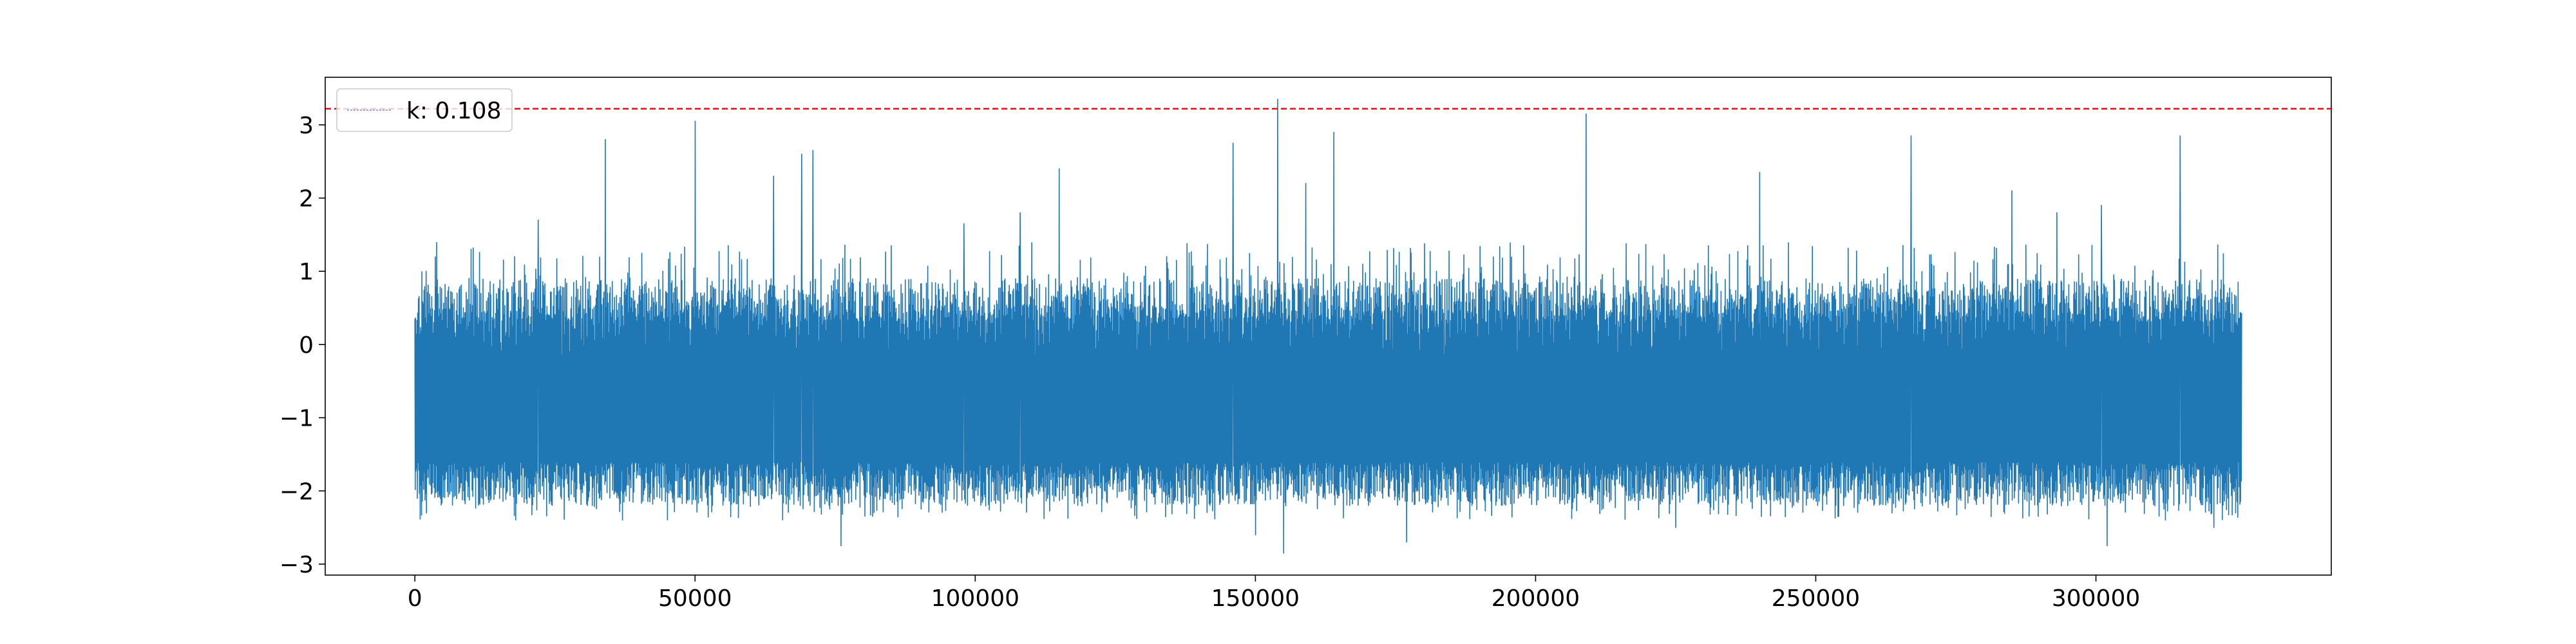 Image resolution: width=2576 pixels, height=644 pixels. Describe the element at coordinates (2096, 598) in the screenshot. I see `x-tick-label: 300000` at that location.